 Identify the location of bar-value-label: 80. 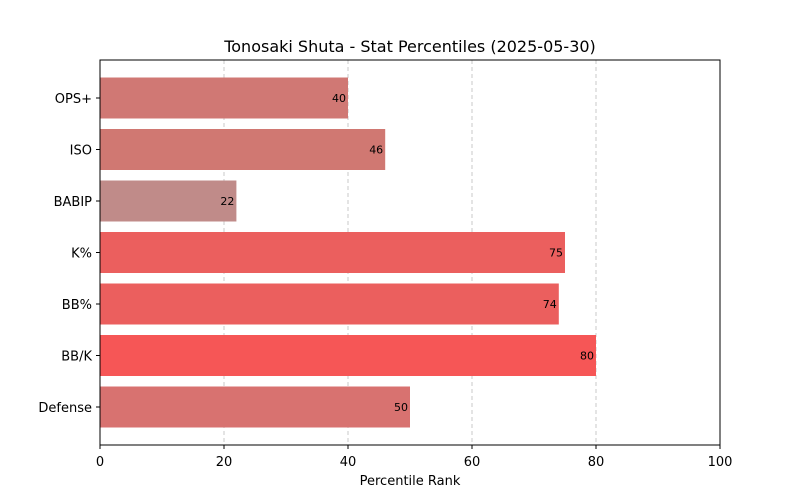
(587, 356).